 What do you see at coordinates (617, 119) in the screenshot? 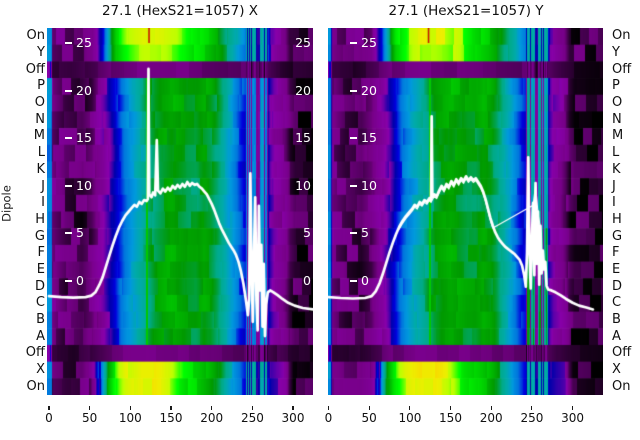
I see `row-label-right-5: N` at bounding box center [617, 119].